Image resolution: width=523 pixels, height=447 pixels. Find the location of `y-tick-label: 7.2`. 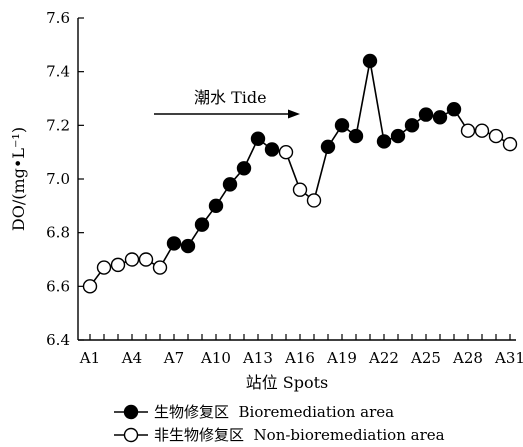

y-tick-label: 7.2 is located at coordinates (58, 125).